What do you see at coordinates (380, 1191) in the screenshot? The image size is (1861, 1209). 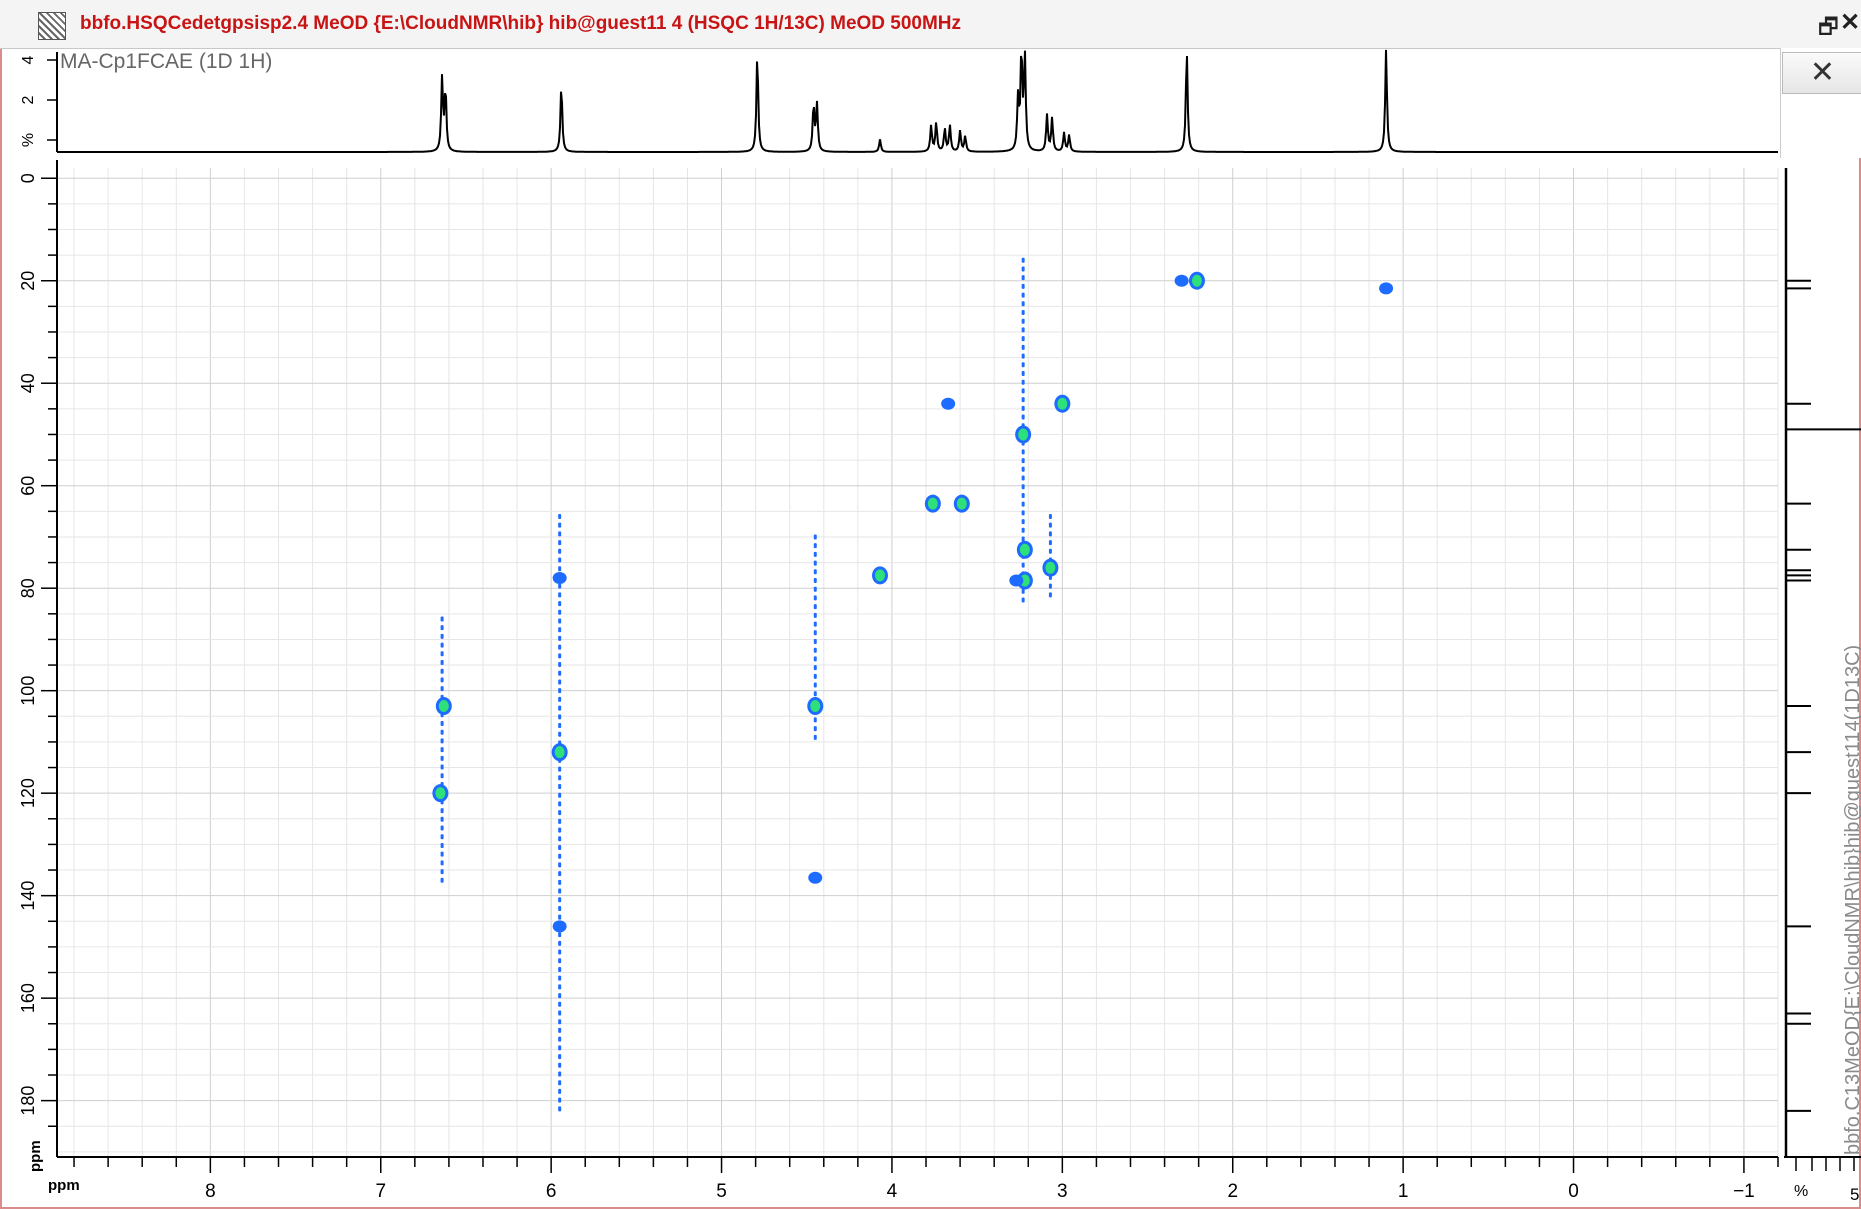 I see `x-tick-label: 7` at bounding box center [380, 1191].